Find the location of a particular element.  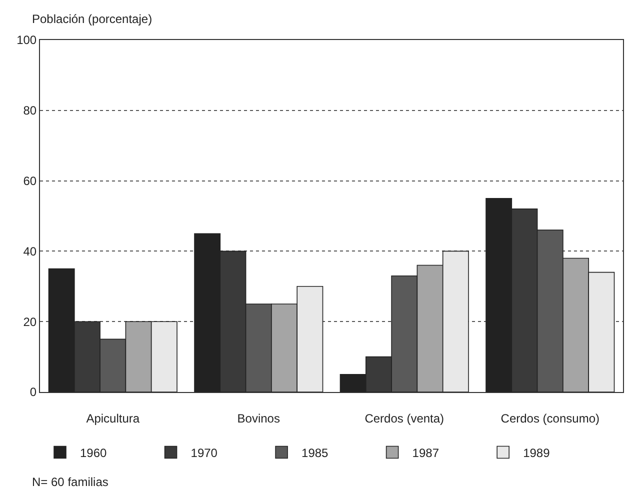

legend-label: 1987 is located at coordinates (426, 453).